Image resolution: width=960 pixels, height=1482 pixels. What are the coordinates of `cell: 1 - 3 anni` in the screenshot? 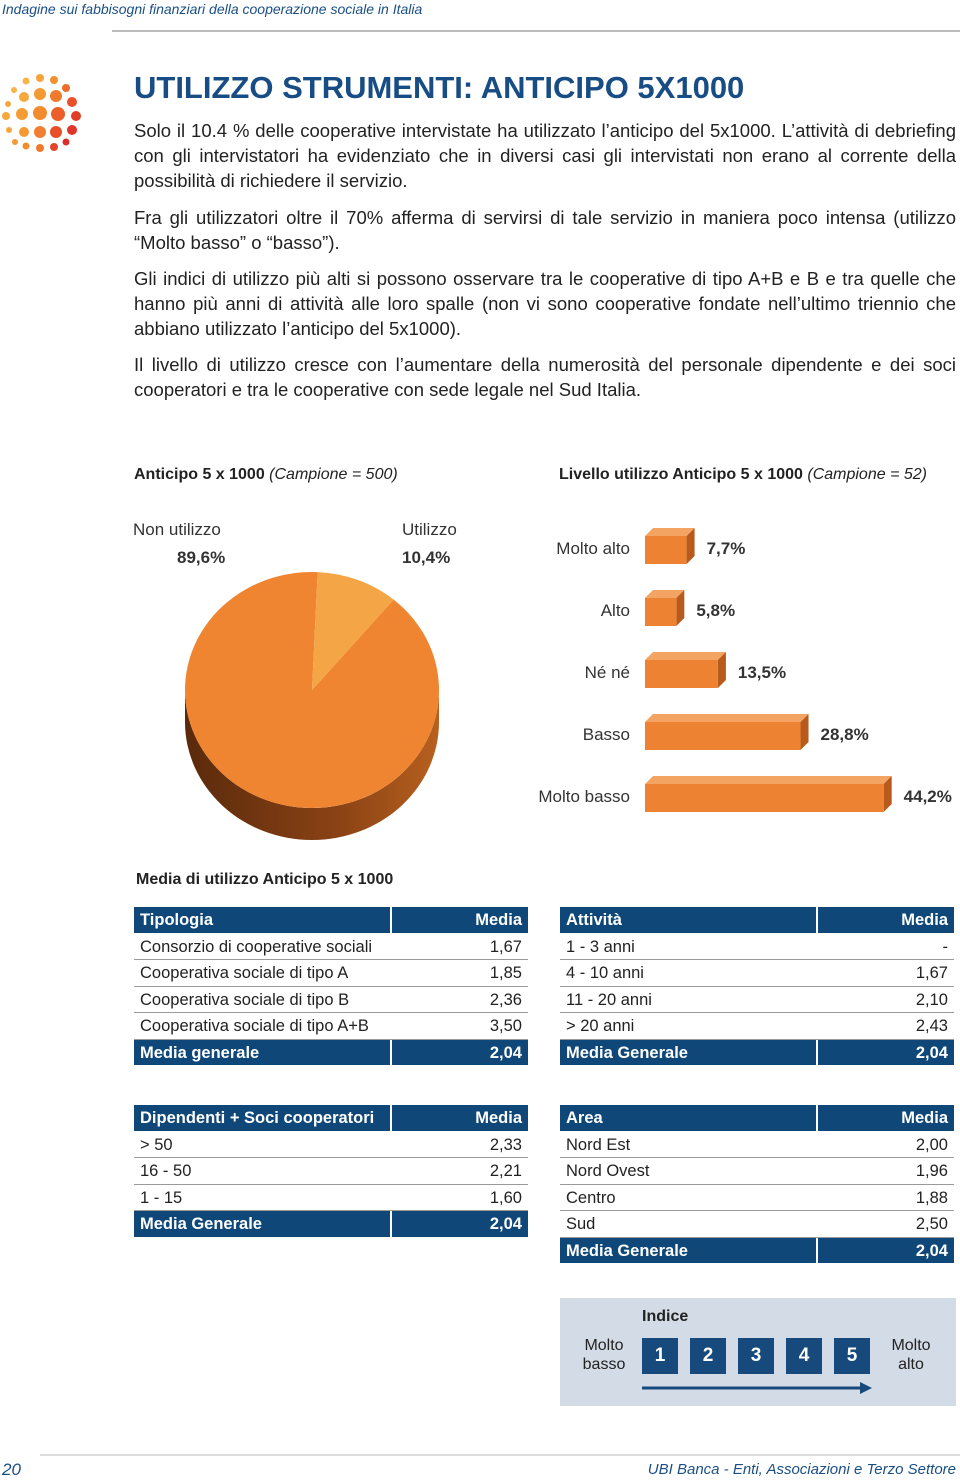 It's located at (600, 946).